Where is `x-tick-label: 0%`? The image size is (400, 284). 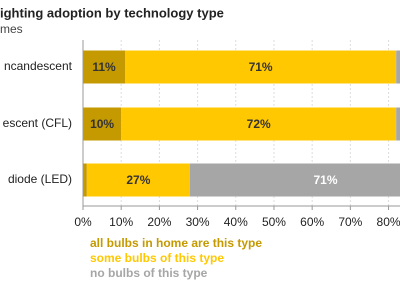 x-tick-label: 0% is located at coordinates (83, 222).